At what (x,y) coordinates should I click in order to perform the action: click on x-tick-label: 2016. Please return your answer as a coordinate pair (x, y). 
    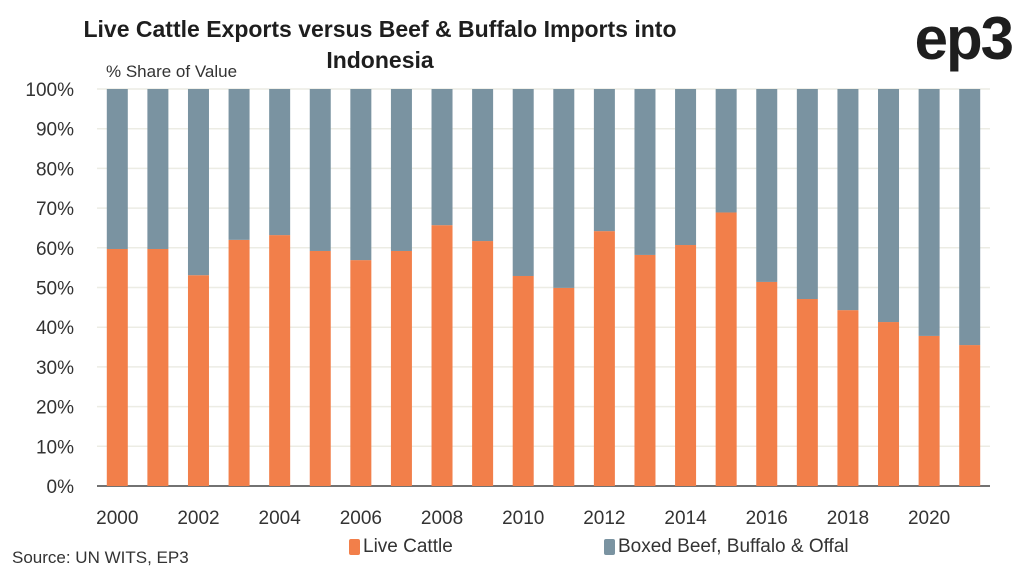
    Looking at the image, I should click on (767, 518).